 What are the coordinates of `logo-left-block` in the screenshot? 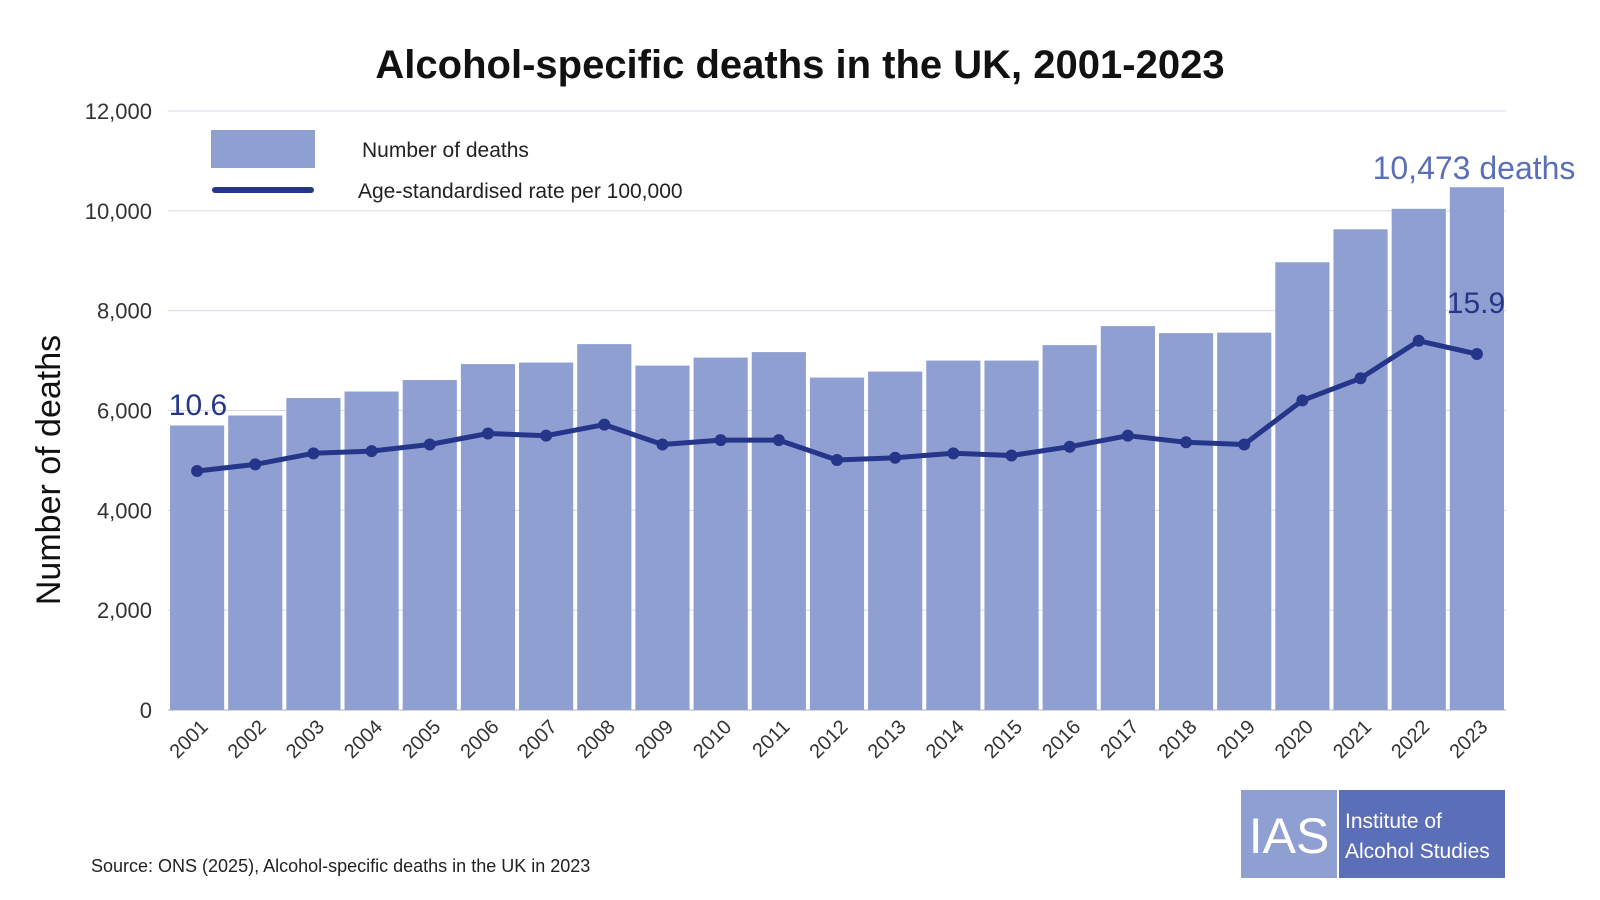 It's located at (1289, 834).